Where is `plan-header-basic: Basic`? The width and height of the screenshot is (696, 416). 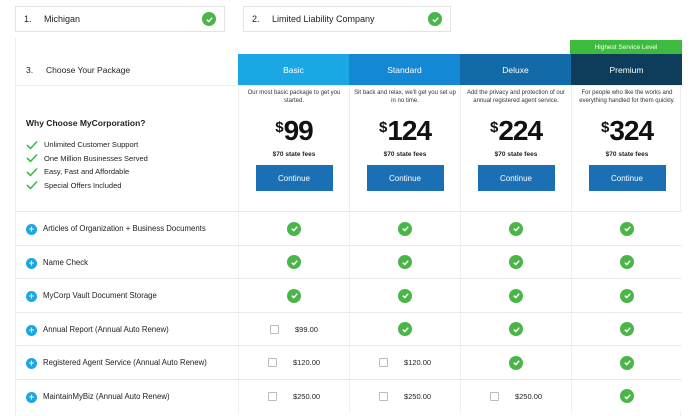 plan-header-basic: Basic is located at coordinates (293, 69).